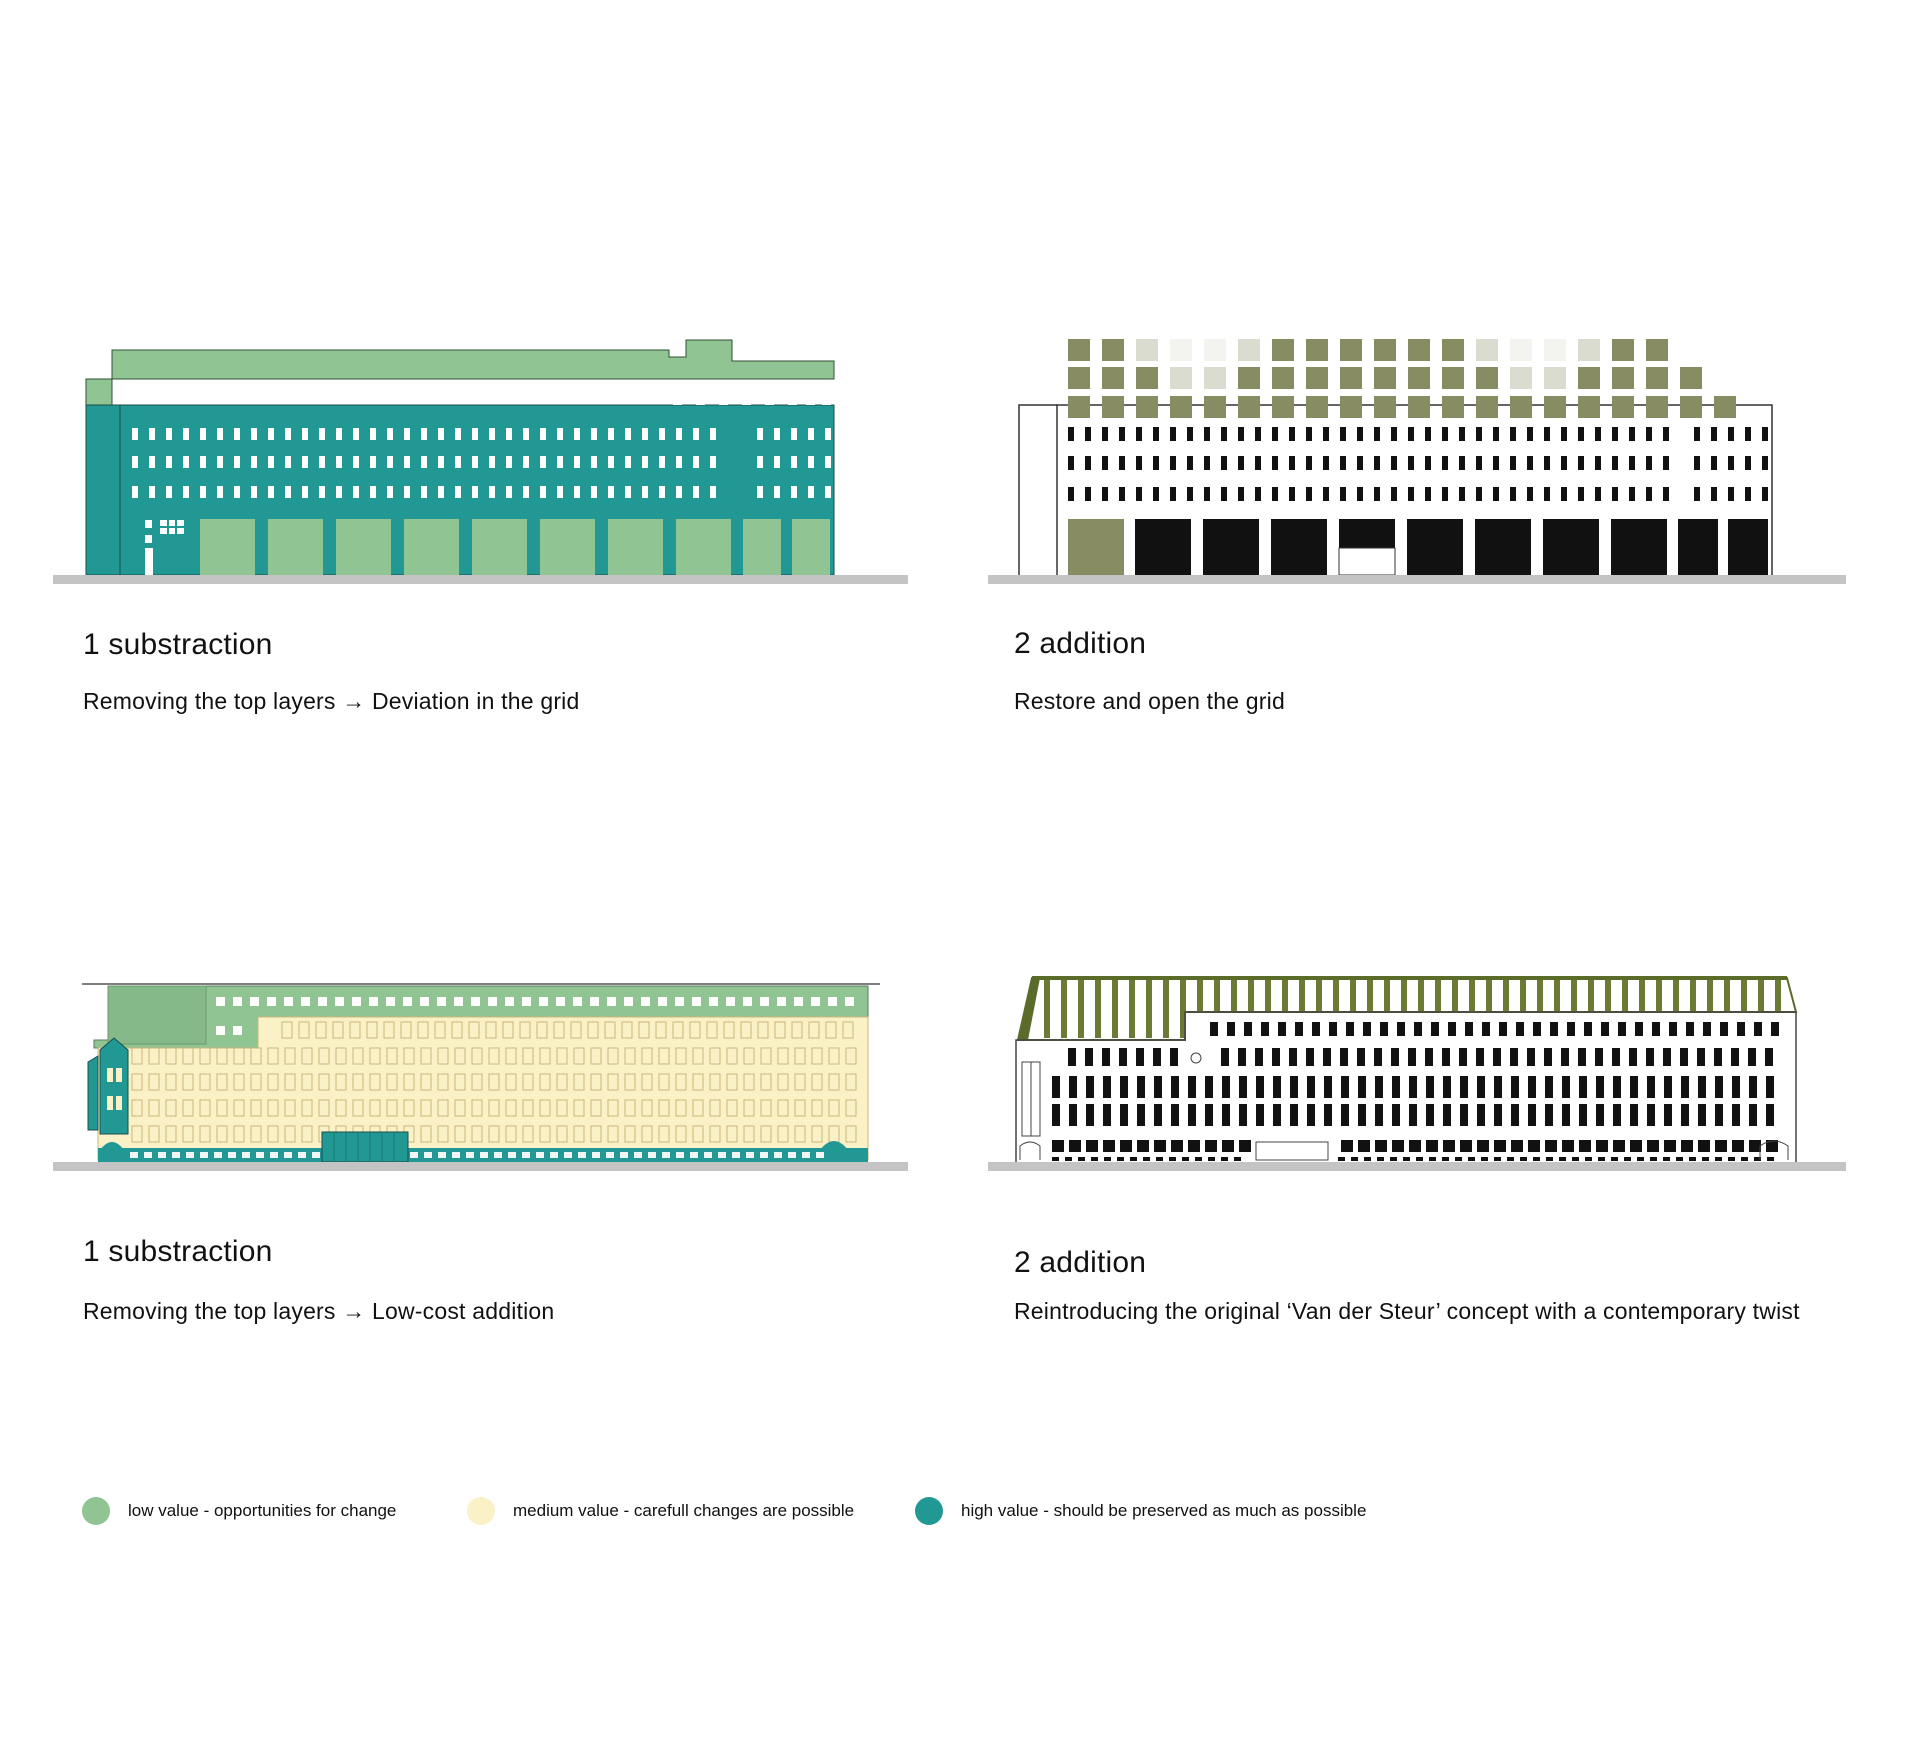 The height and width of the screenshot is (1757, 1920). Describe the element at coordinates (460, 373) in the screenshot. I see `top-layers-low-value` at that location.